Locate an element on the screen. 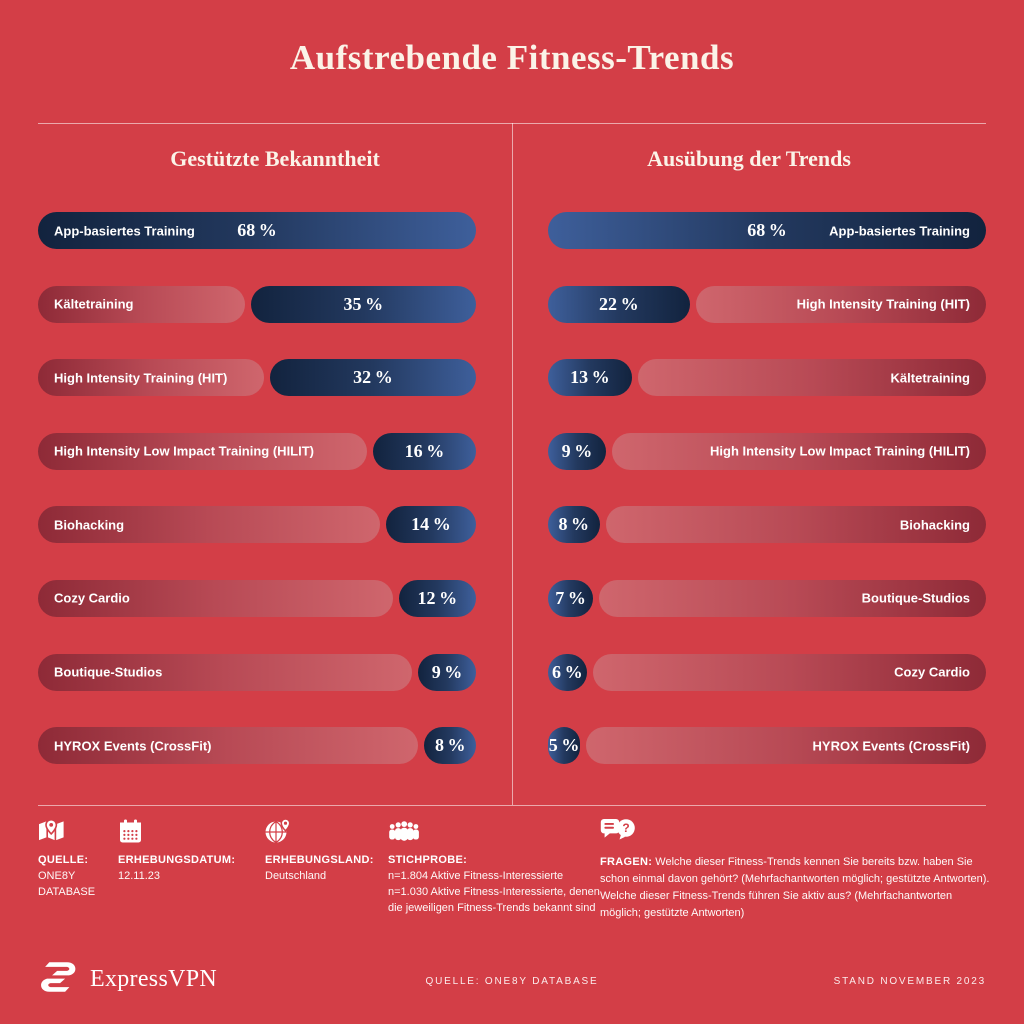 This screenshot has height=1024, width=1024. bar-value: 5 % is located at coordinates (564, 745).